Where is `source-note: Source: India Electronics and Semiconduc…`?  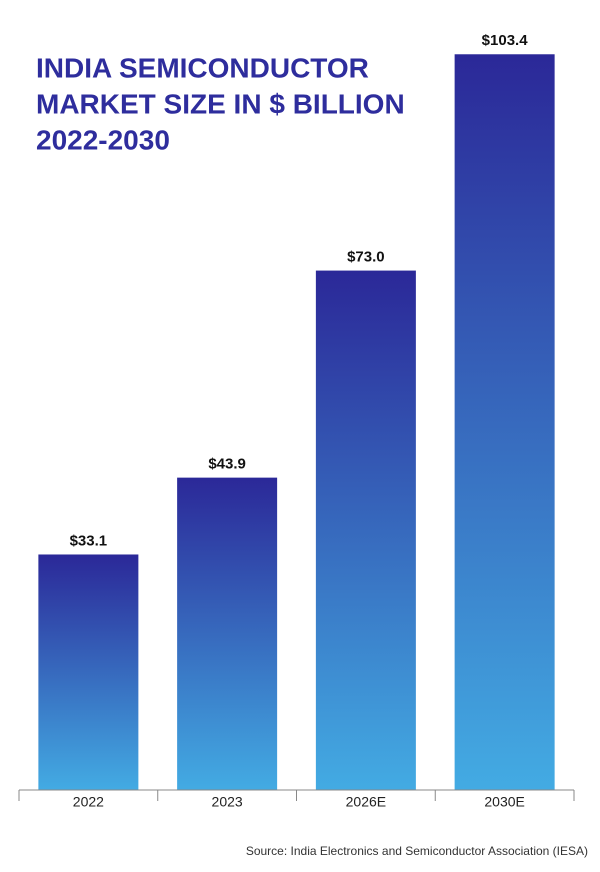
source-note: Source: India Electronics and Semiconduc… is located at coordinates (417, 851).